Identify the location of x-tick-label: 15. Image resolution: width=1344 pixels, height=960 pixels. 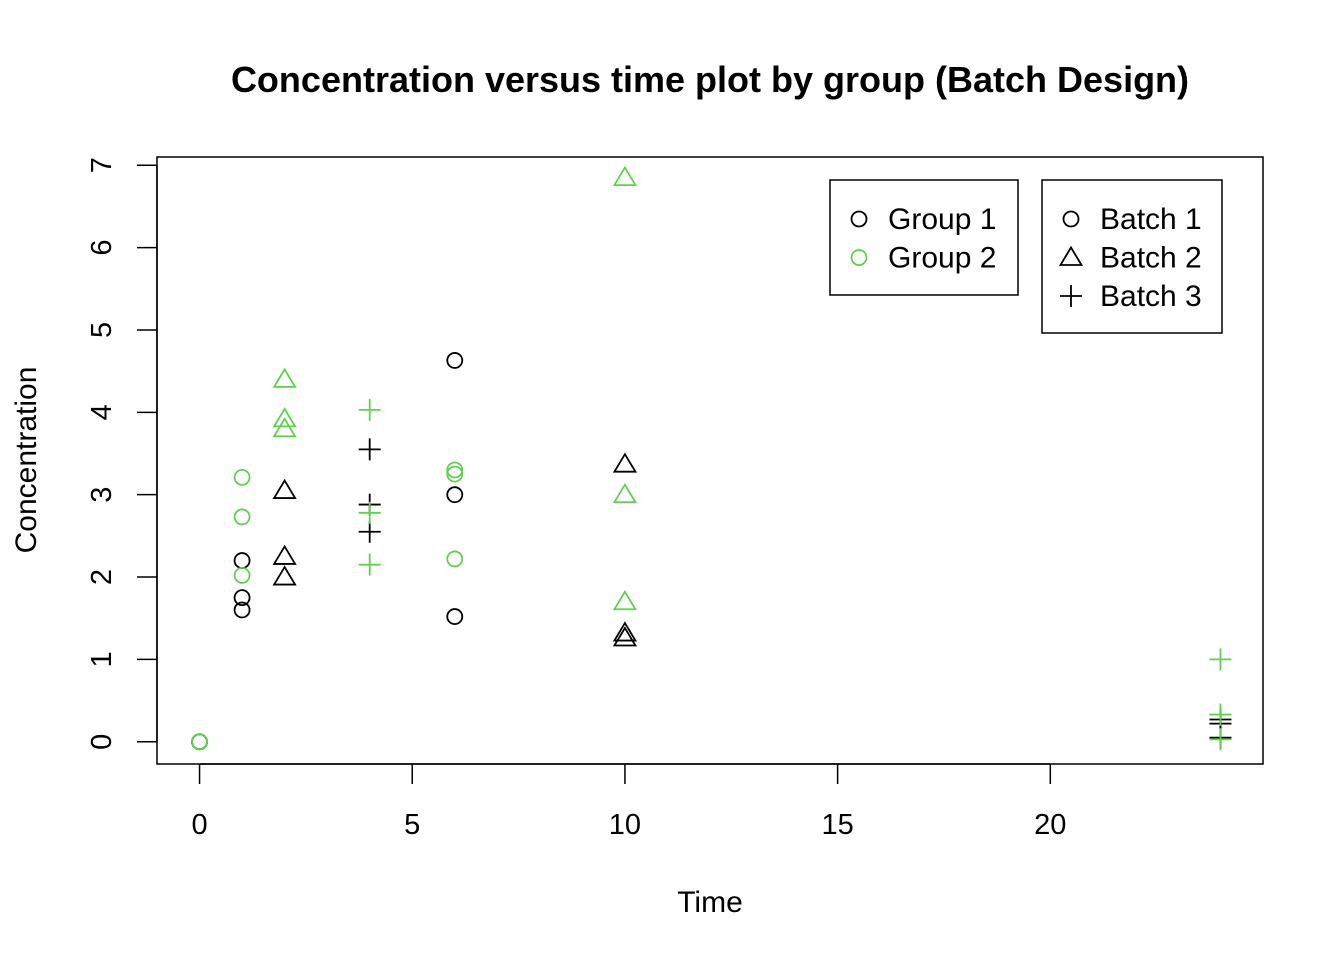
(837, 825).